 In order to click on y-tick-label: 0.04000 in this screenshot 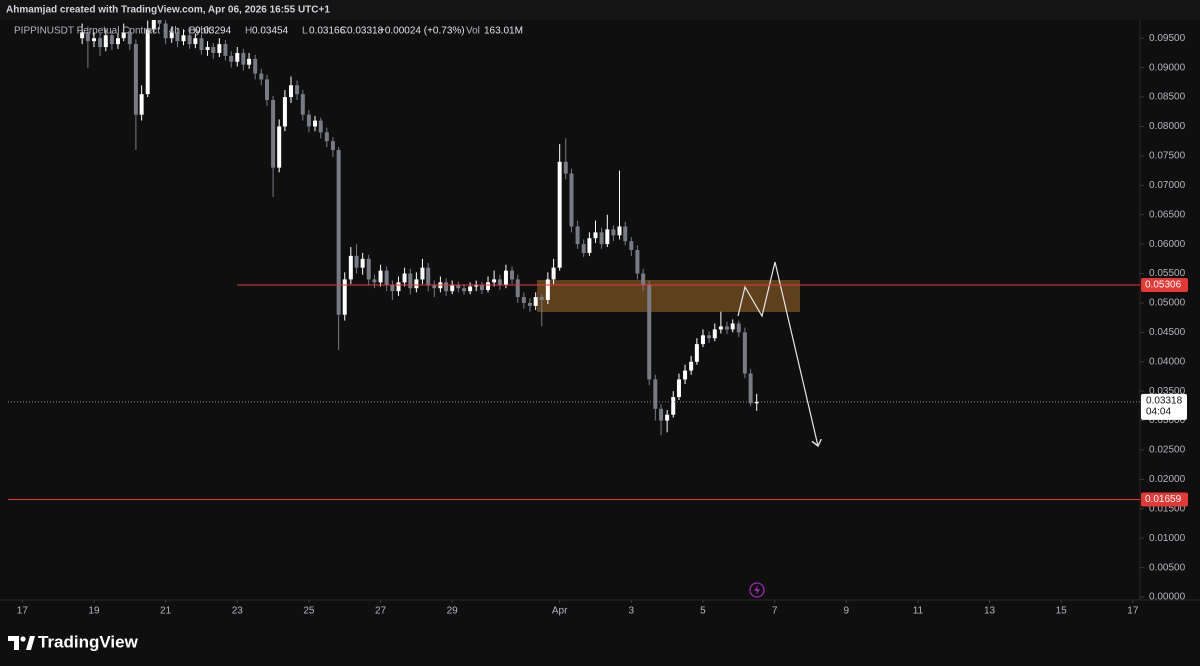, I will do `click(1167, 361)`.